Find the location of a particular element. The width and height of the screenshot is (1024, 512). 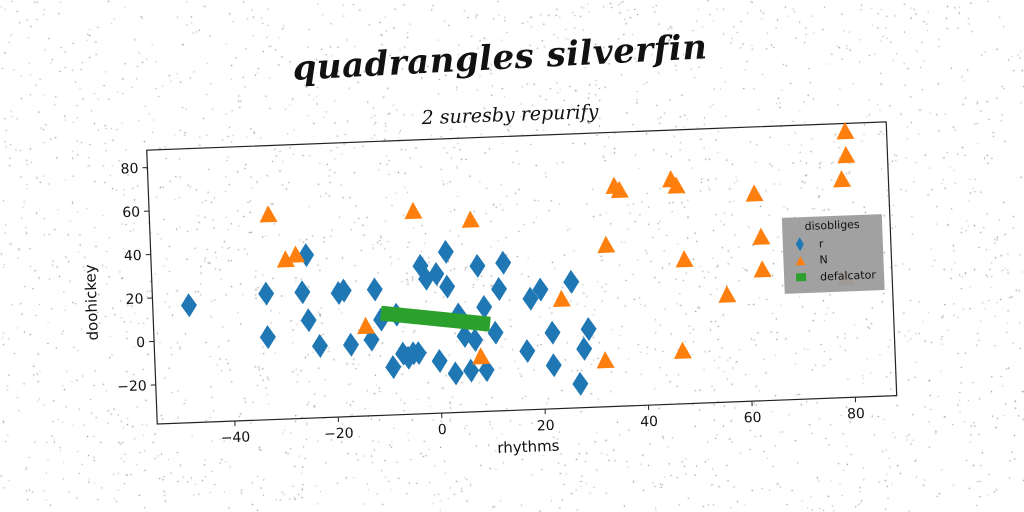

y-tick-label: −20 is located at coordinates (132, 386).